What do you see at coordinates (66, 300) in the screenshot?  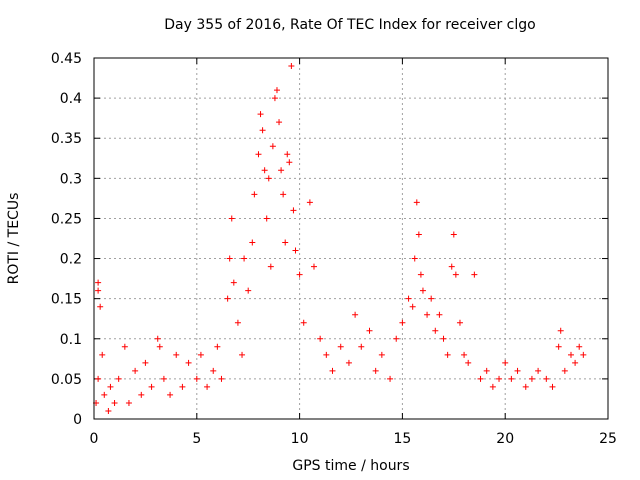 I see `y-tick-label: 0.15` at bounding box center [66, 300].